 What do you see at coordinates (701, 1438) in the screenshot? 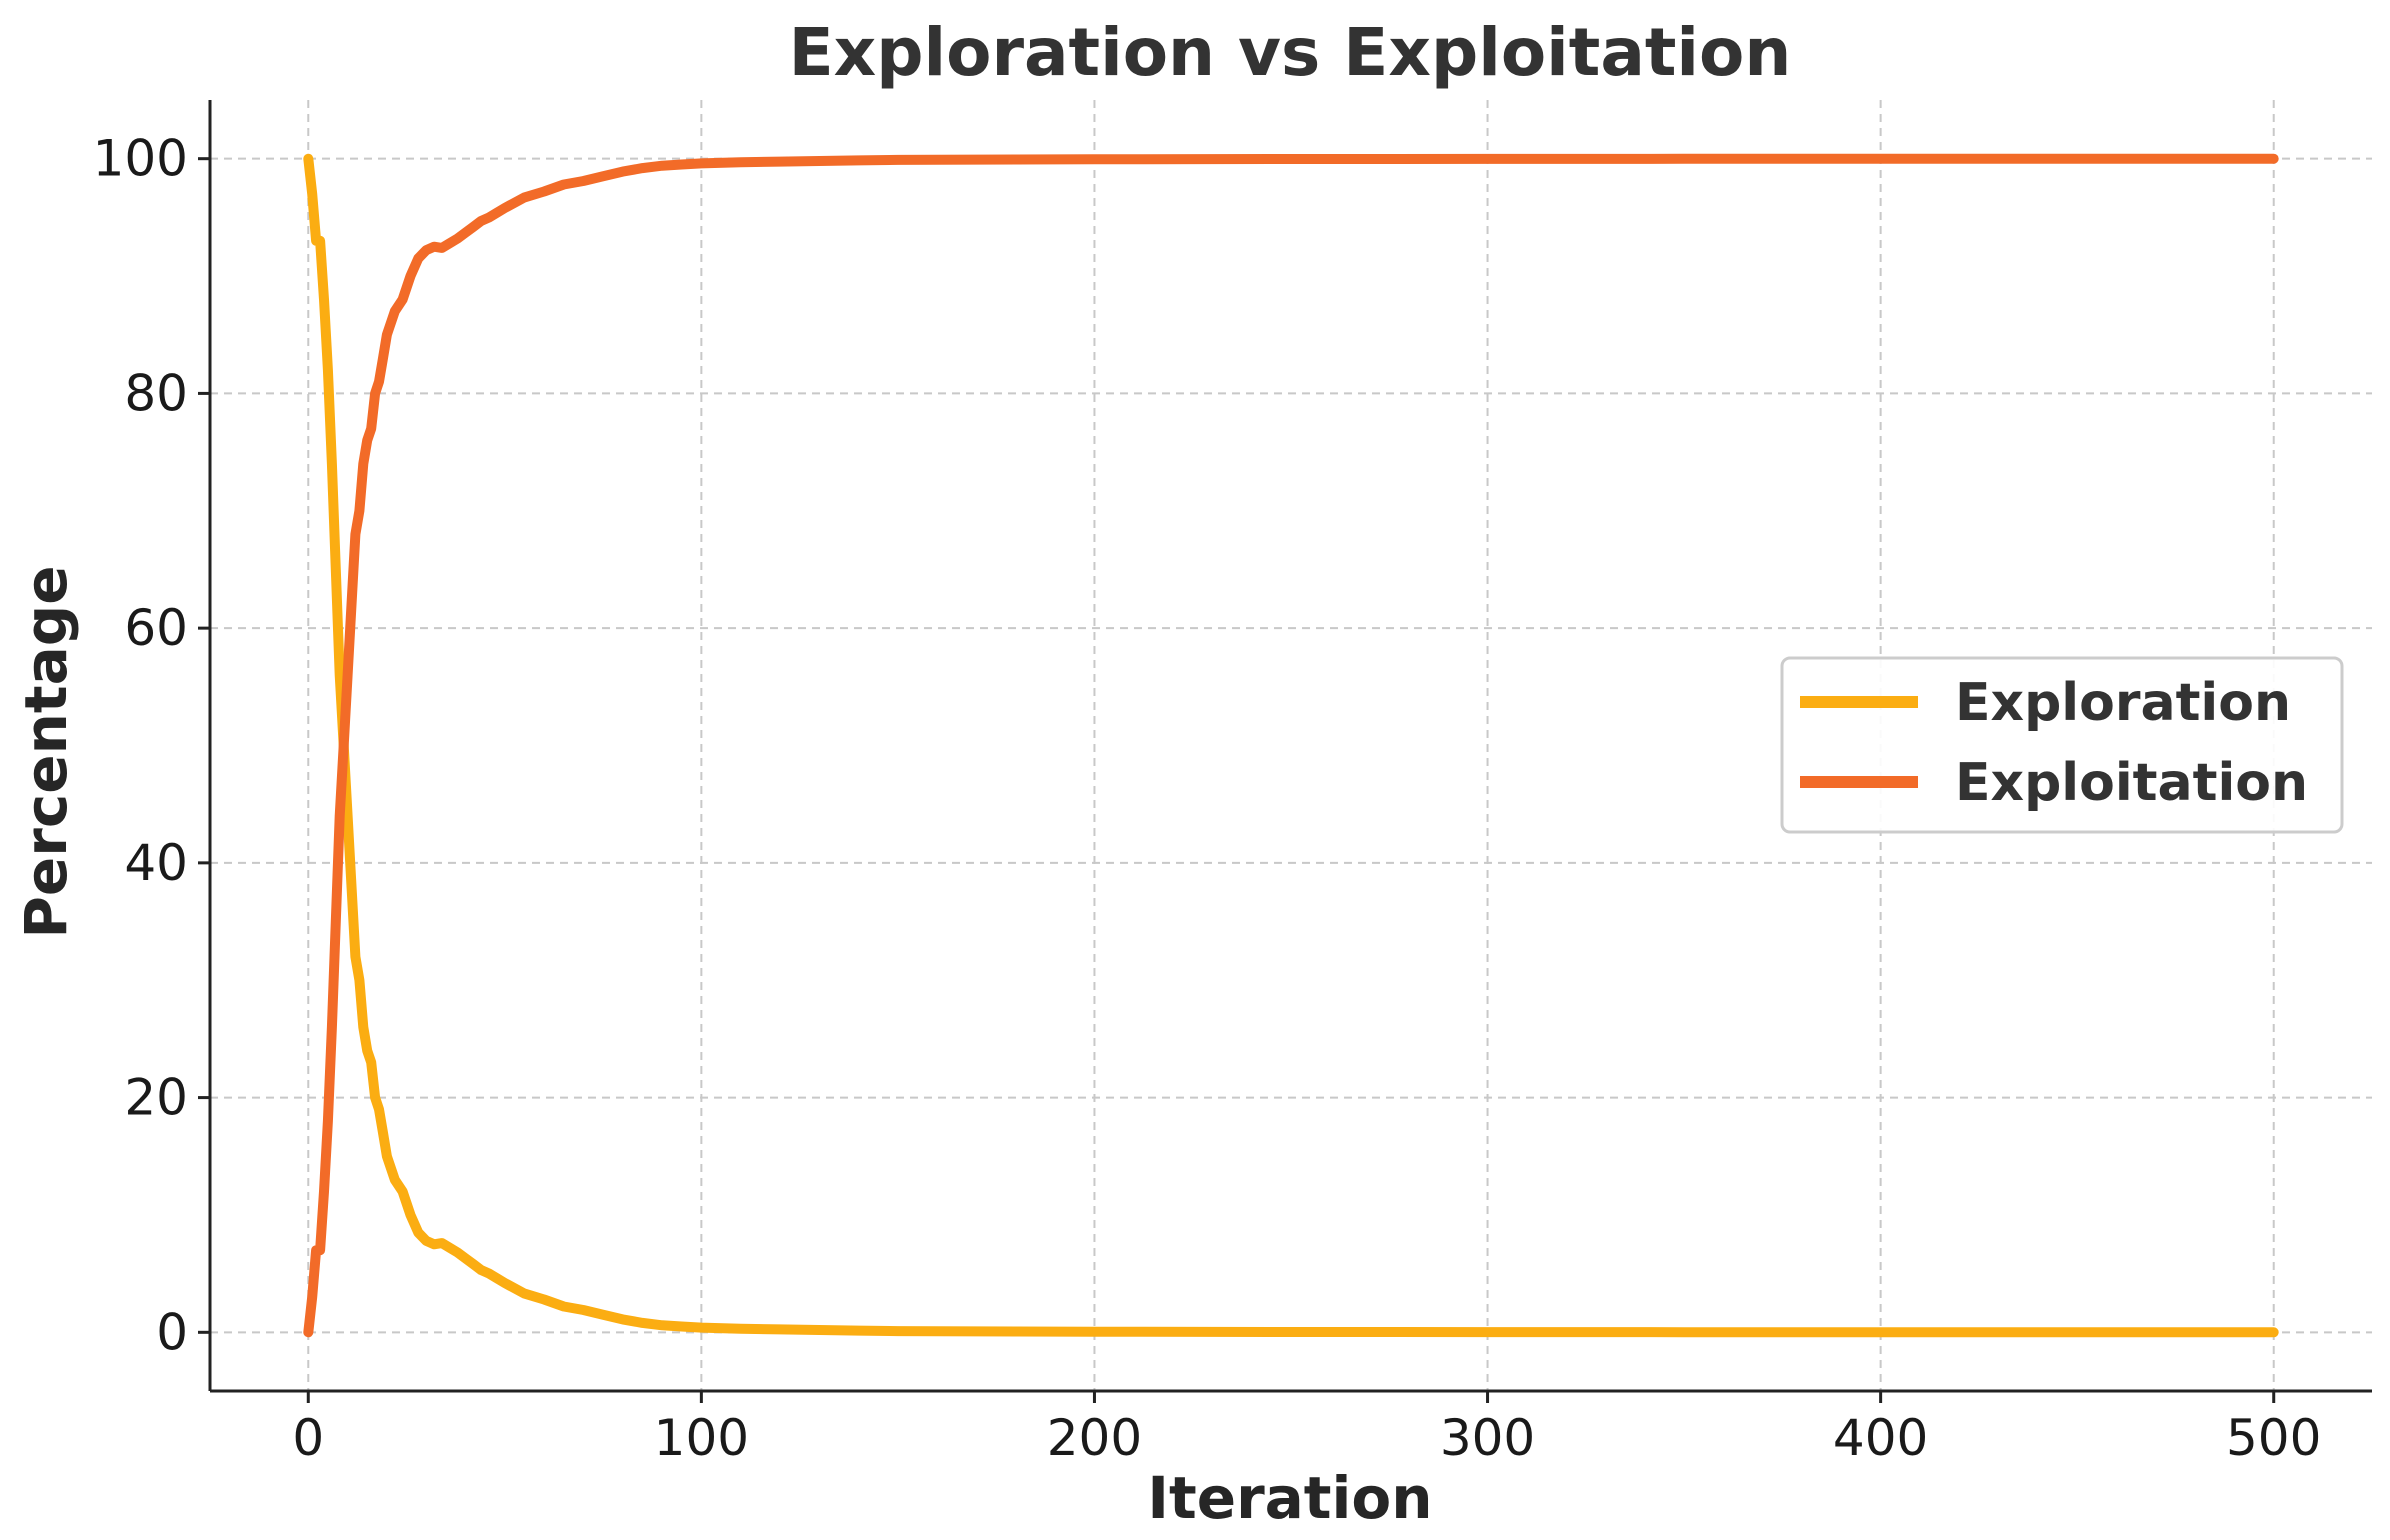
I see `x-tick-label: 100` at bounding box center [701, 1438].